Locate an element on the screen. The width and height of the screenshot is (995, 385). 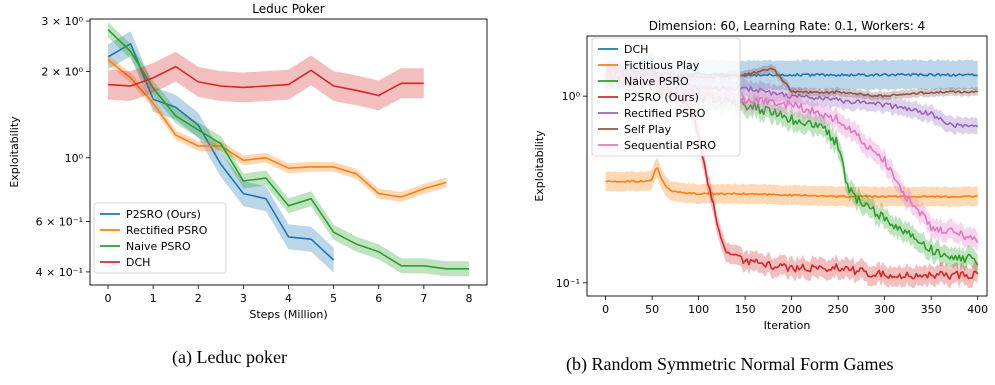
x-tick-label: 150 is located at coordinates (745, 309).